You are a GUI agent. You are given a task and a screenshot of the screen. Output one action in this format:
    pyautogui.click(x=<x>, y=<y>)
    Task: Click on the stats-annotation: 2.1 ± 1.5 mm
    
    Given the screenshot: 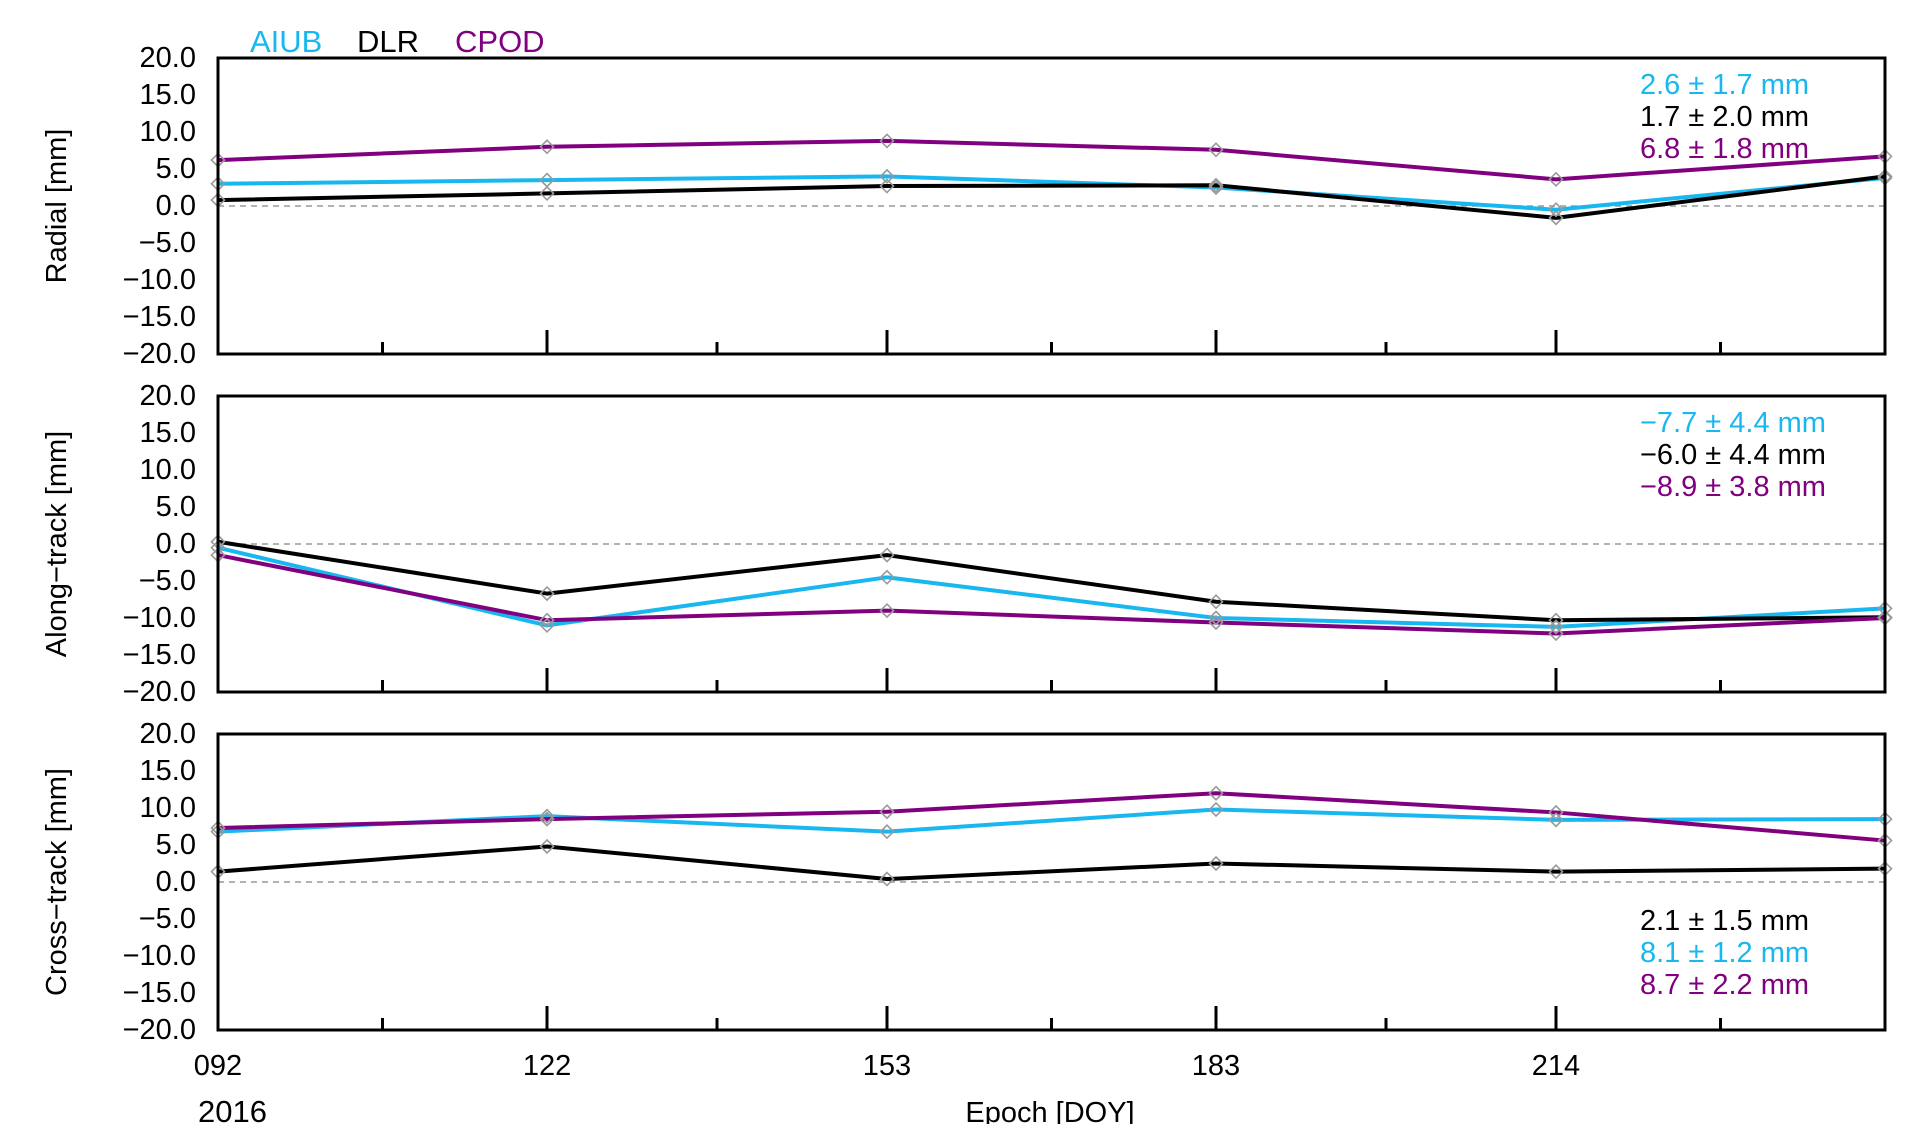 What is the action you would take?
    pyautogui.click(x=1724, y=921)
    